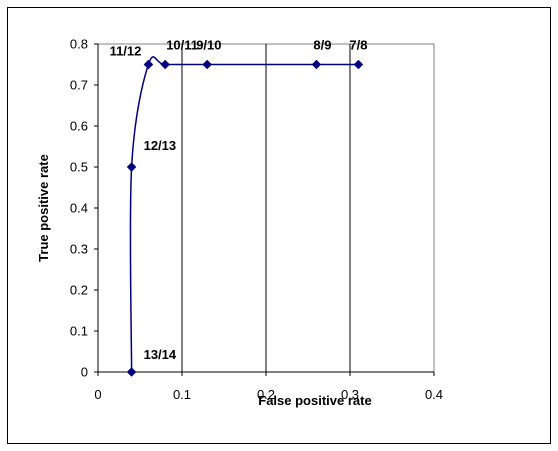  Describe the element at coordinates (79, 290) in the screenshot. I see `y-tick-label-2: 0.2` at that location.